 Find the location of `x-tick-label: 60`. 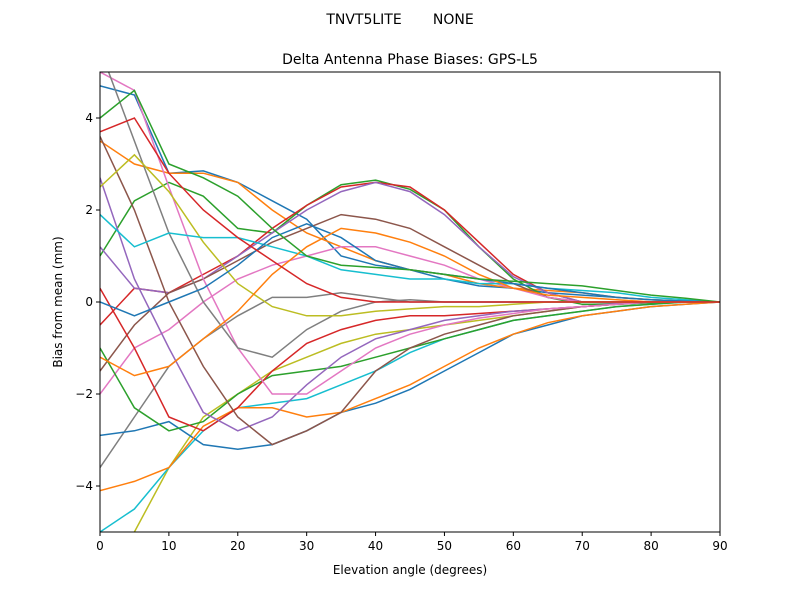

x-tick-label: 60 is located at coordinates (513, 546).